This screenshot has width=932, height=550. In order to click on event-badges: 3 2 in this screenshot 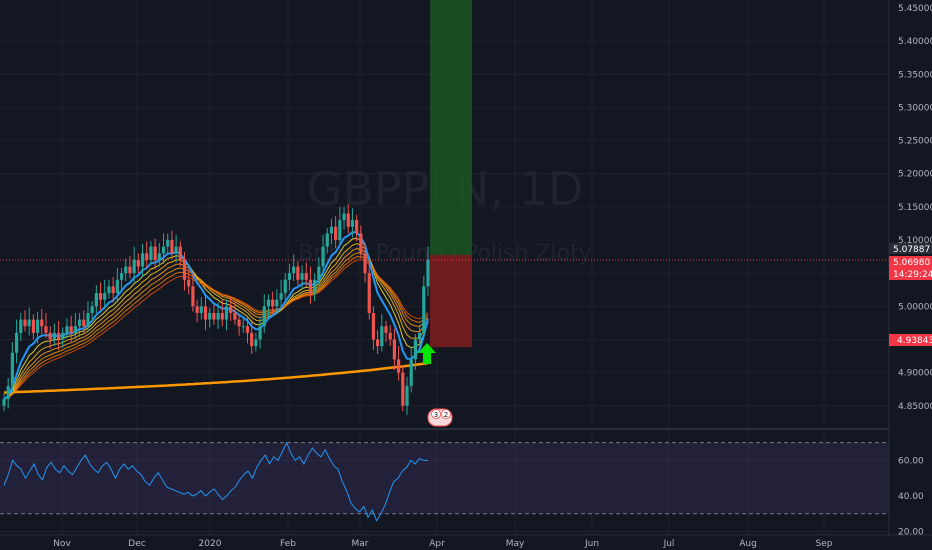, I will do `click(440, 417)`.